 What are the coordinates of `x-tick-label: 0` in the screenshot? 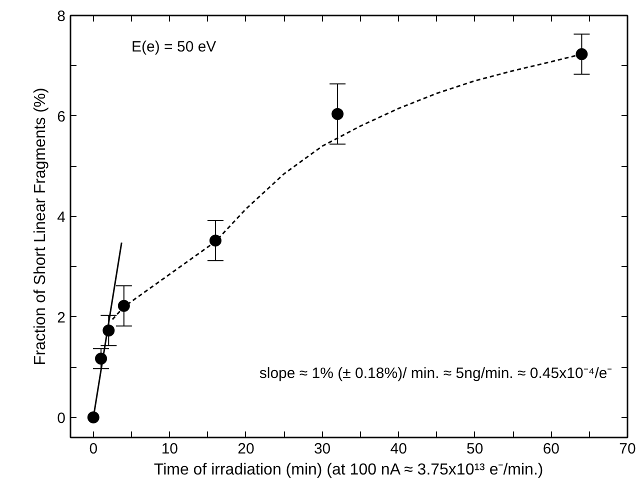 It's located at (93, 449).